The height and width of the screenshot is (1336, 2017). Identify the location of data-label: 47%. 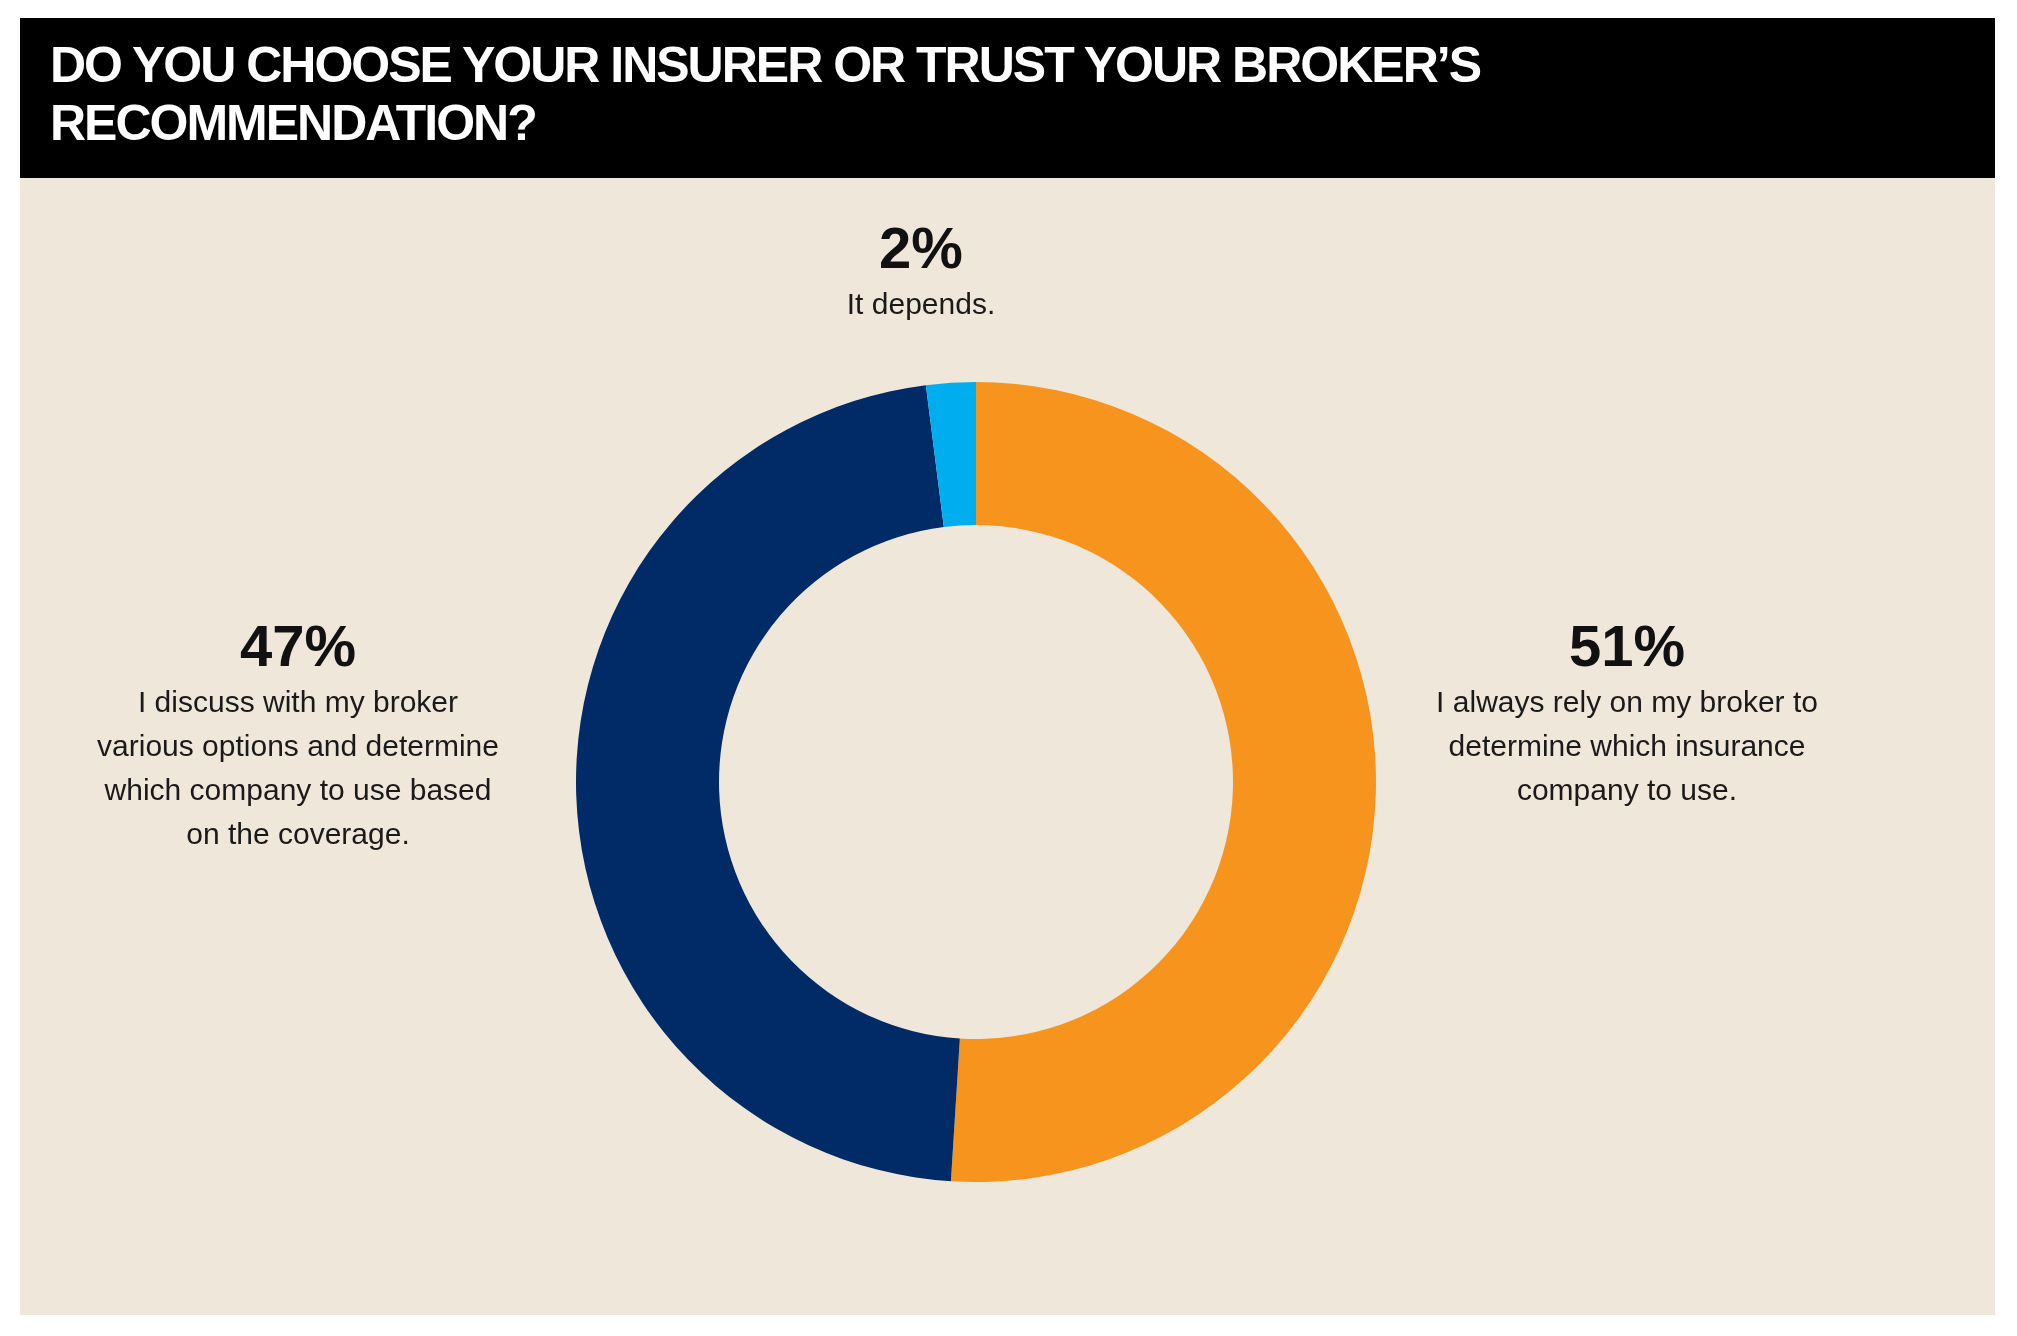
(298, 645).